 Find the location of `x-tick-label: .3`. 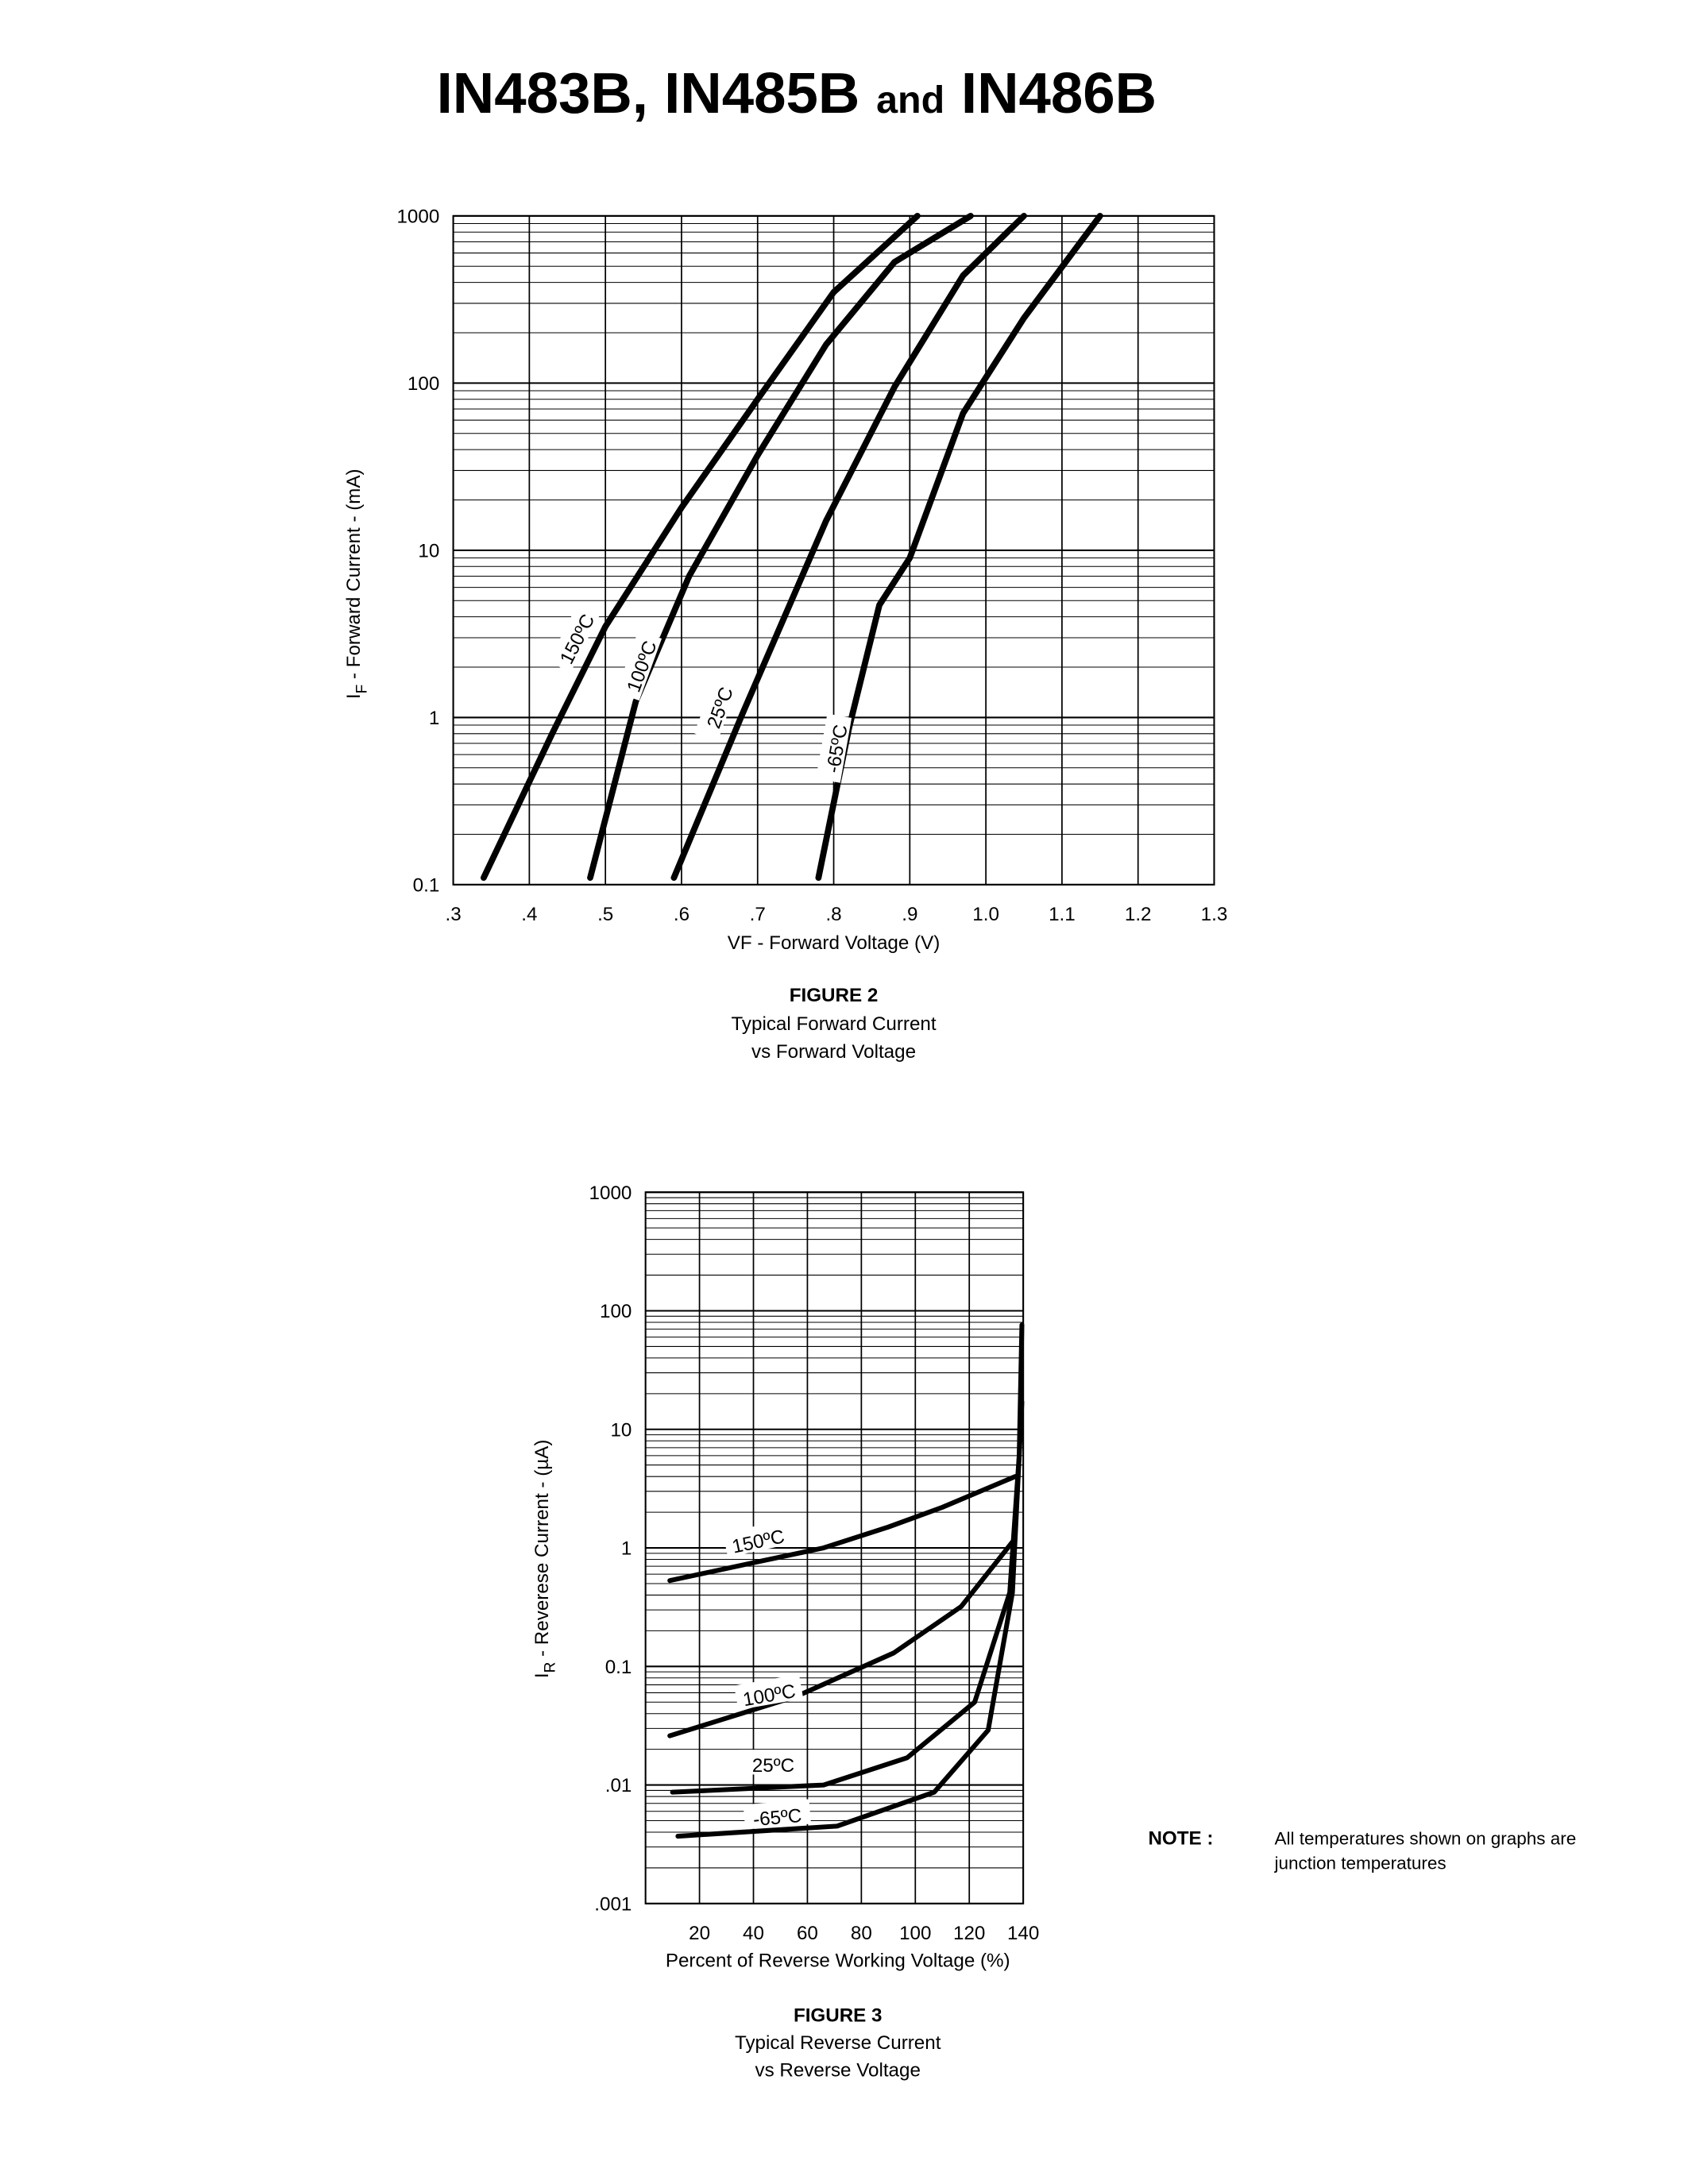

x-tick-label: .3 is located at coordinates (453, 914).